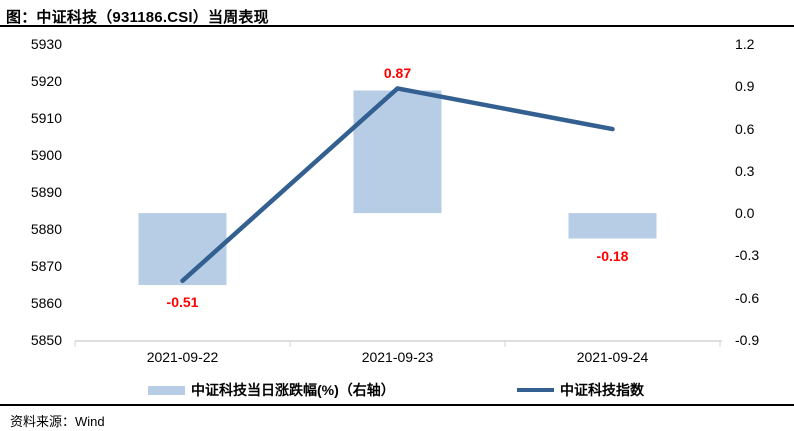 The width and height of the screenshot is (794, 431). I want to click on bar-series-swatch-icon, so click(166, 390).